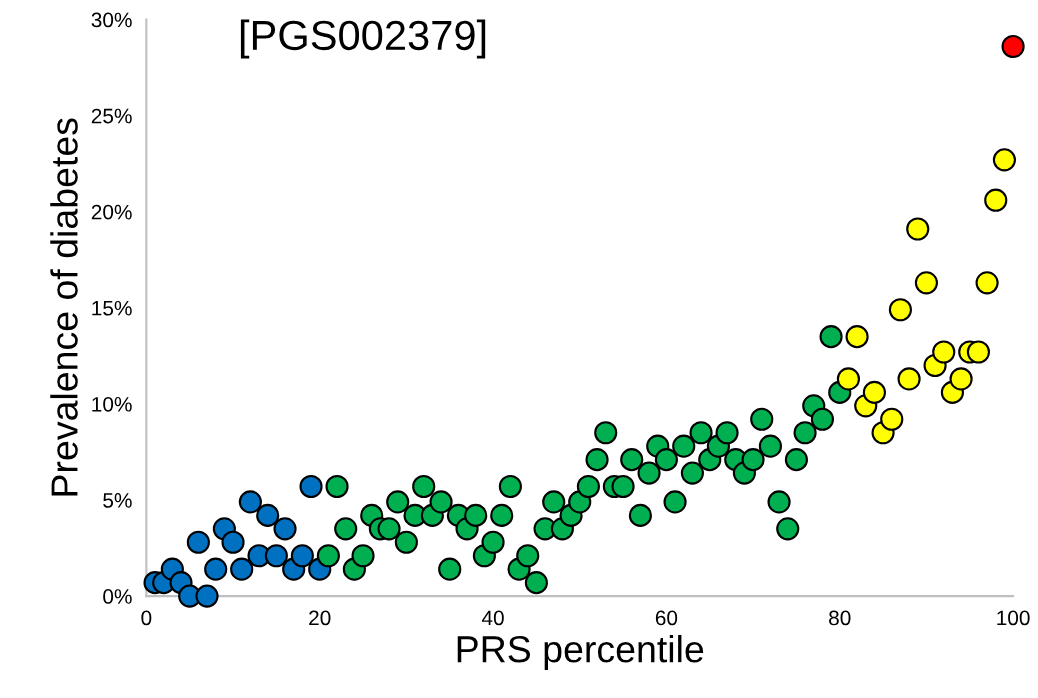  What do you see at coordinates (363, 39) in the screenshot?
I see `chart-title: [PGS002379]` at bounding box center [363, 39].